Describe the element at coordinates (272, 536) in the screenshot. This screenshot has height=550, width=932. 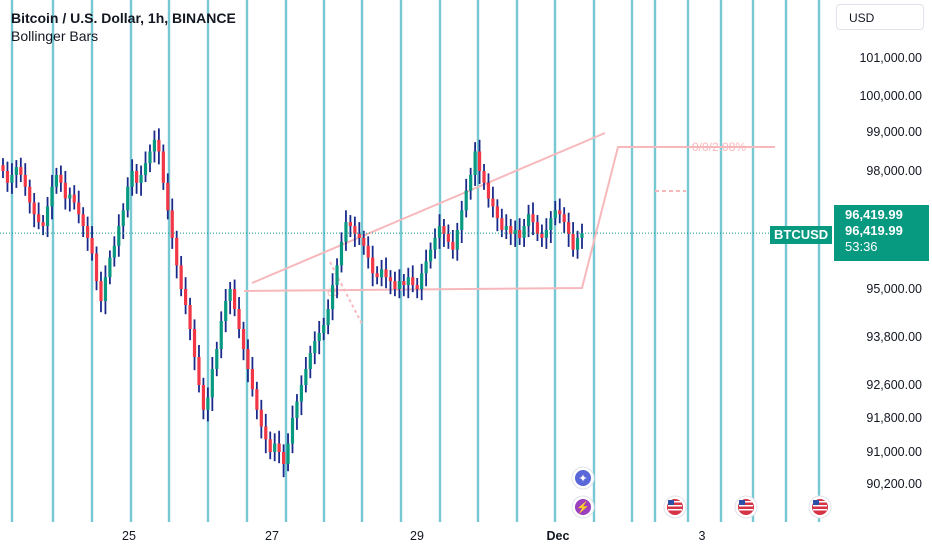
I see `time-tick-label: 27` at that location.